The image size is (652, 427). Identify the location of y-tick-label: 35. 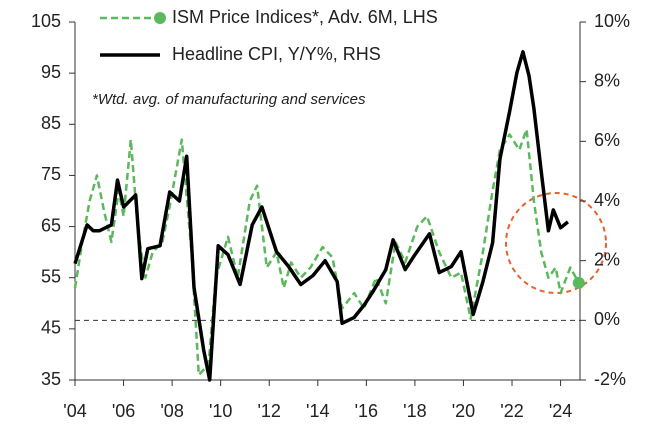
(51, 379).